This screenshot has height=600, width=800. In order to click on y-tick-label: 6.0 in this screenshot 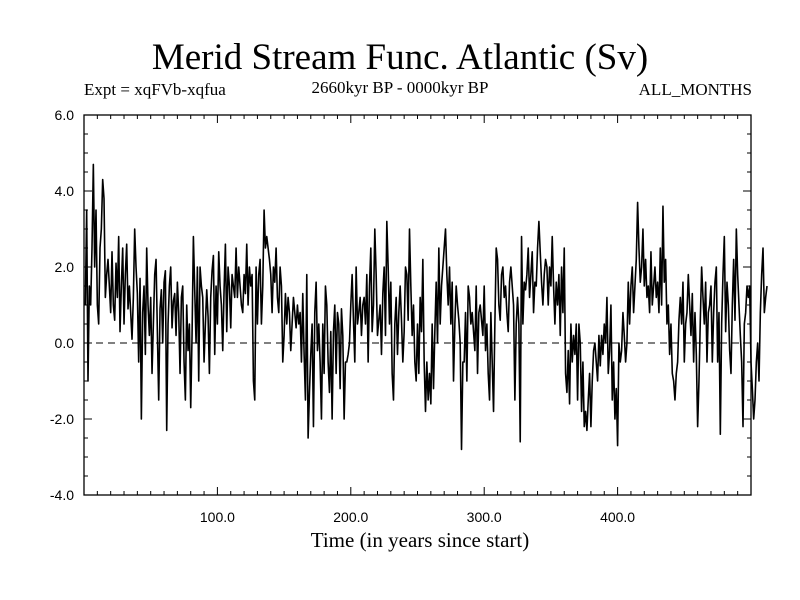, I will do `click(65, 115)`.